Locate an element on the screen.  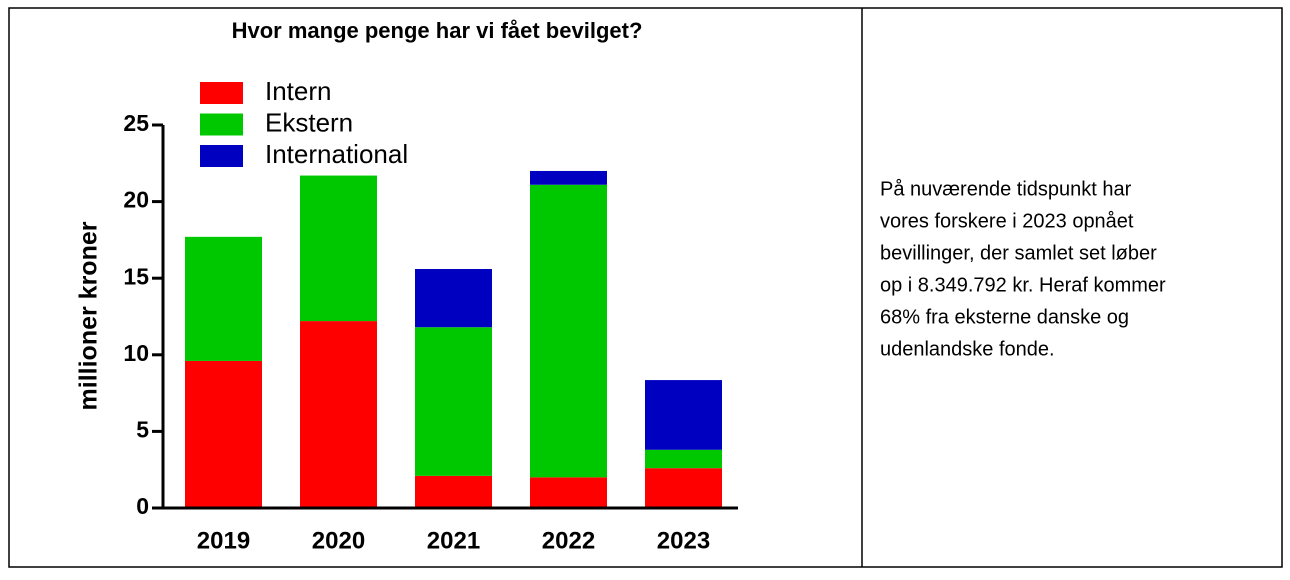
note-line: udenlandske fonde. is located at coordinates (967, 349).